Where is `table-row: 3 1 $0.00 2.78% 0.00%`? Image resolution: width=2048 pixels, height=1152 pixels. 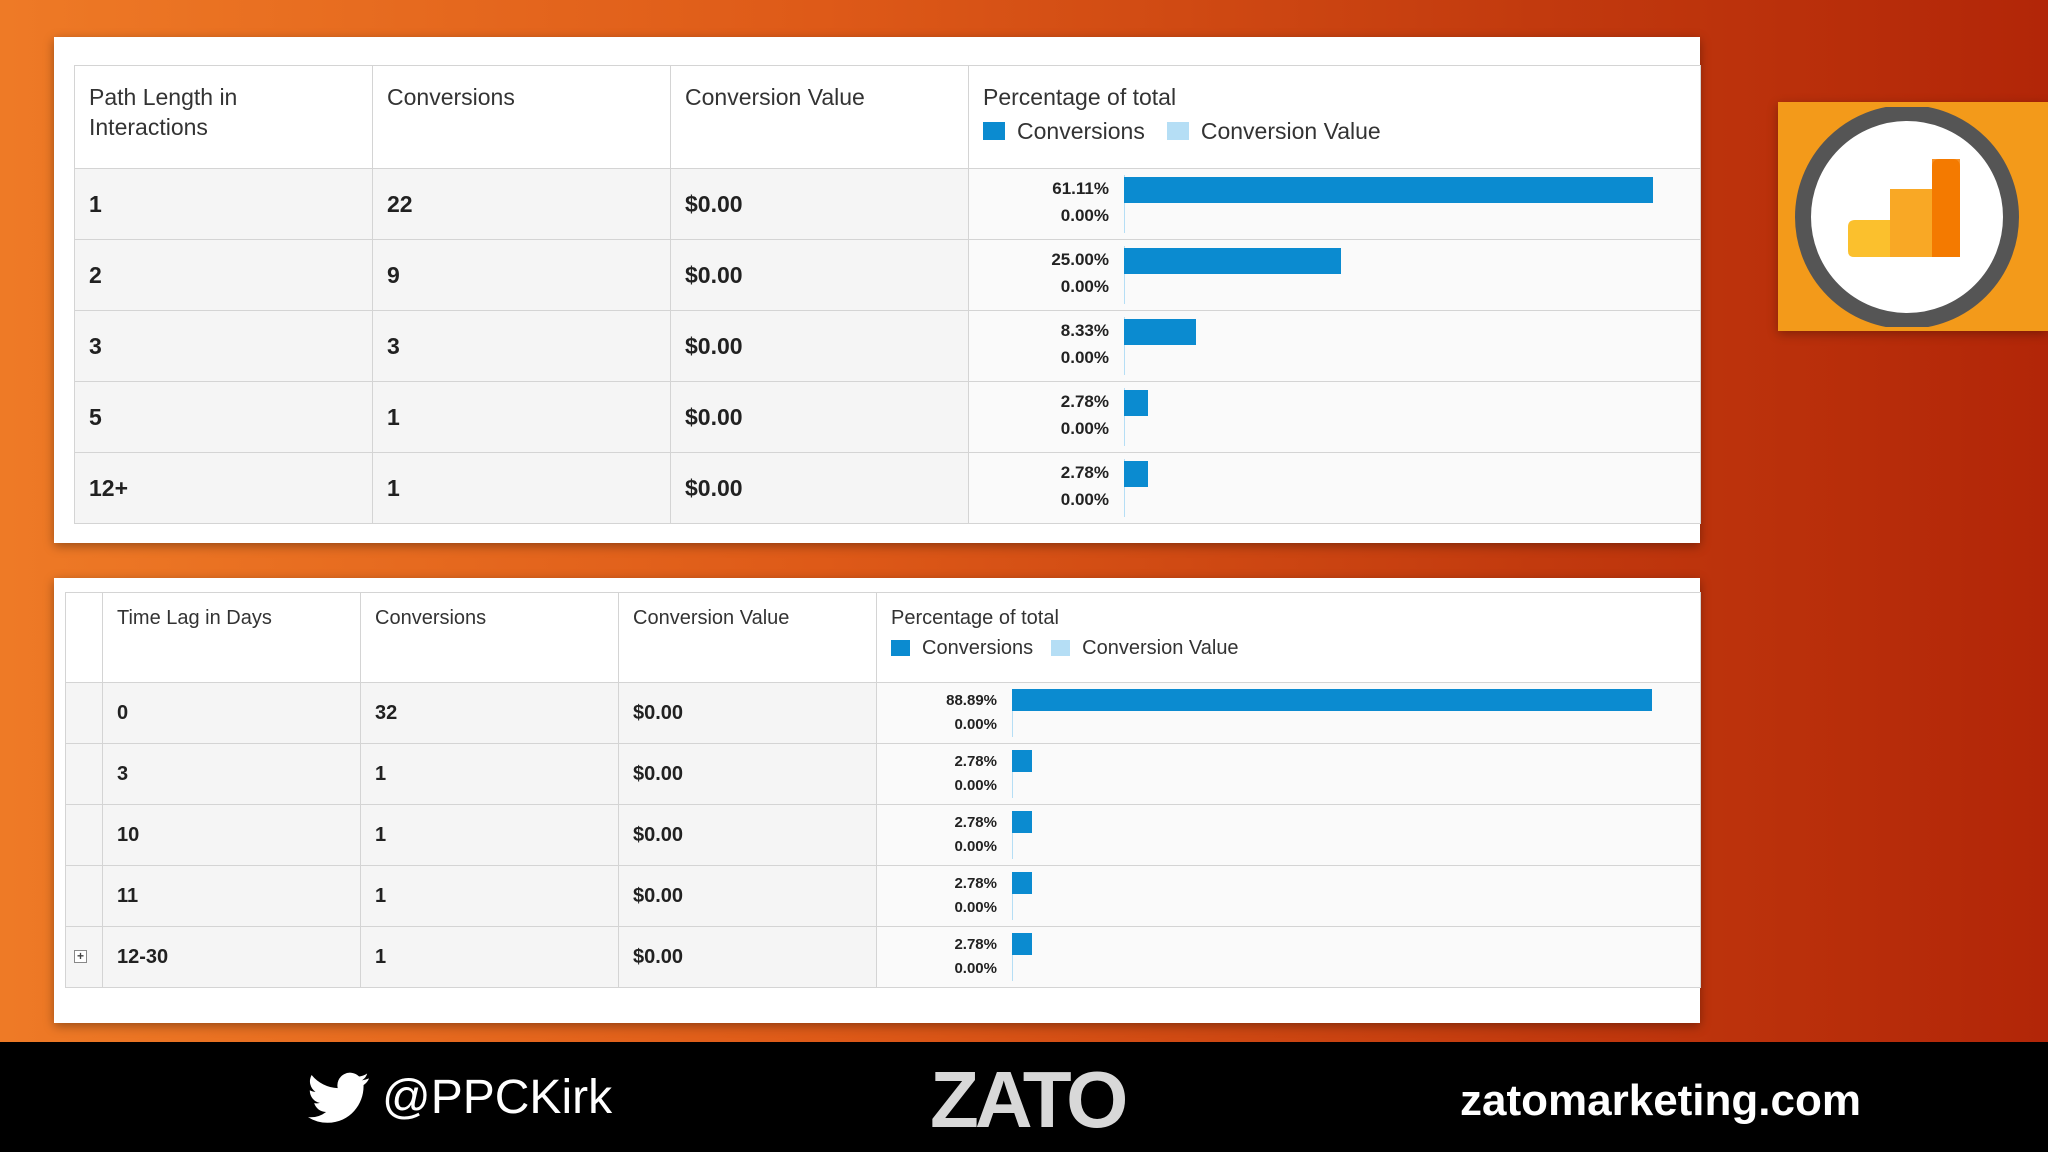 table-row: 3 1 $0.00 2.78% 0.00% is located at coordinates (883, 774).